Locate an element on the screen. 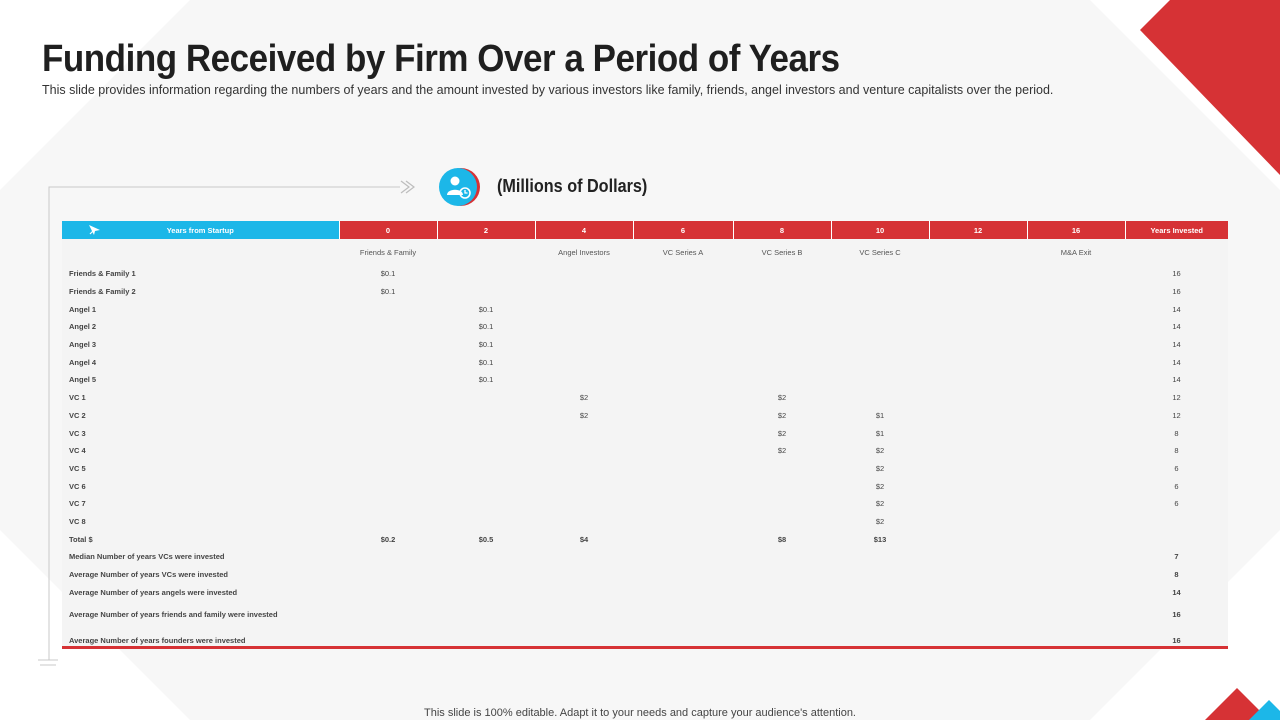 The image size is (1280, 720). table-cell: VC Series B is located at coordinates (782, 252).